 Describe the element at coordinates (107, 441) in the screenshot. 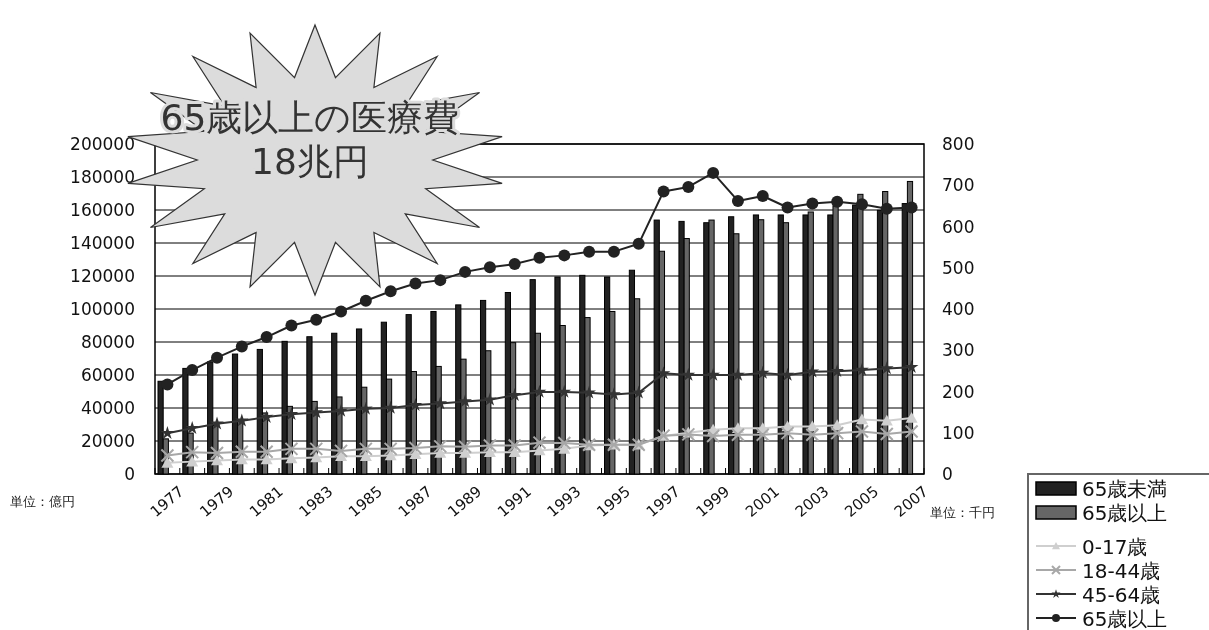

I see `y-tick-label: 20000` at that location.